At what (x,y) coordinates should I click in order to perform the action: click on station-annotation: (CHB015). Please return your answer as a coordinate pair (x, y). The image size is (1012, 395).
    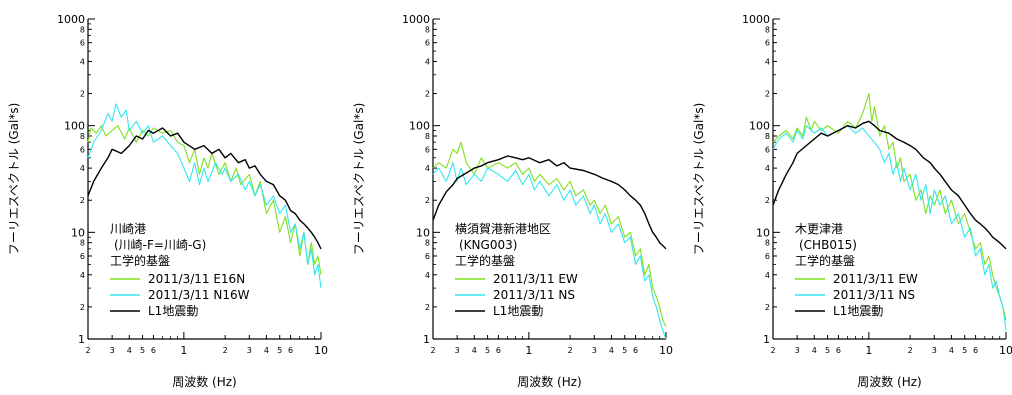
    Looking at the image, I should click on (828, 245).